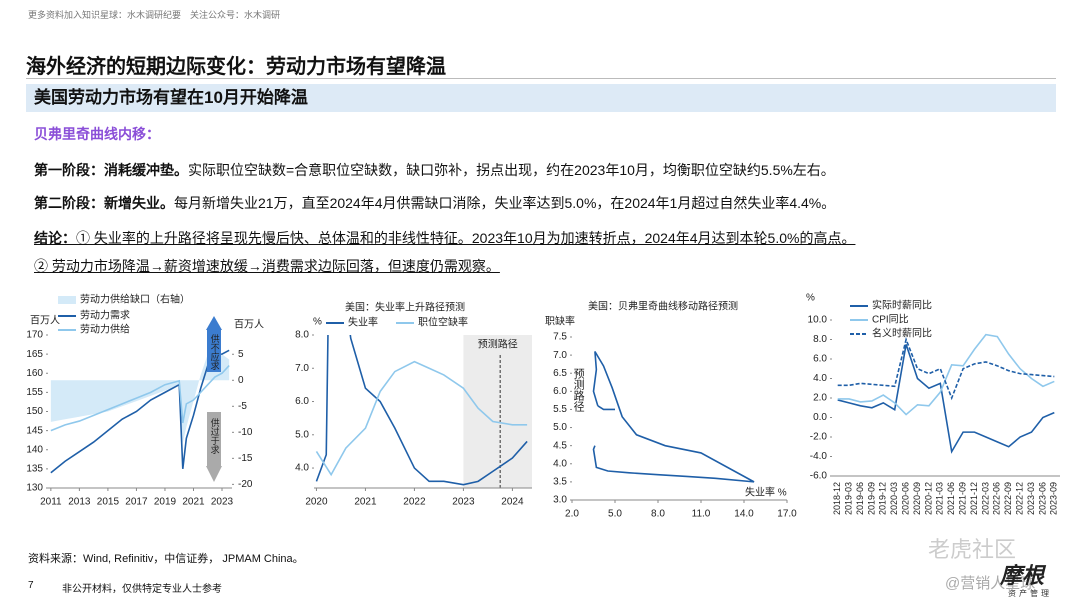 The image size is (1080, 608). I want to click on y-tick-label: 3.5, so click(560, 482).